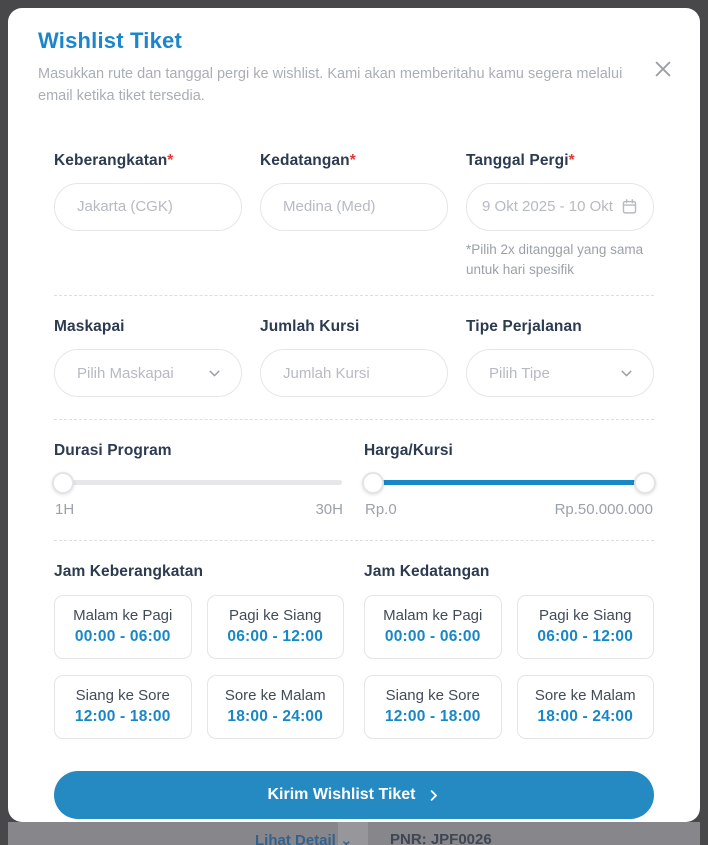 The width and height of the screenshot is (708, 845). Describe the element at coordinates (381, 510) in the screenshot. I see `harga-min-label: Rp.0` at that location.